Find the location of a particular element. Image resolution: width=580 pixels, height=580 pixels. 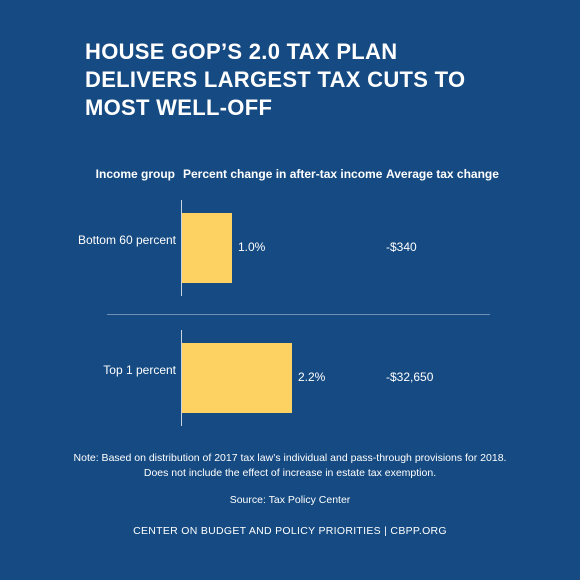

average-tax-change: -$32,650 is located at coordinates (410, 377).